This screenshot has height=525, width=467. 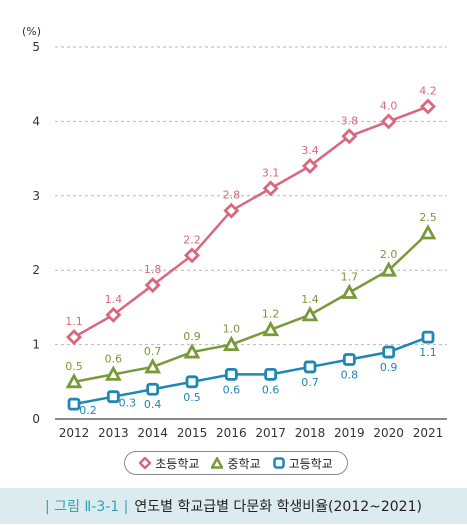 I want to click on legend: 초등학교 중학교 고등학교, so click(x=236, y=463).